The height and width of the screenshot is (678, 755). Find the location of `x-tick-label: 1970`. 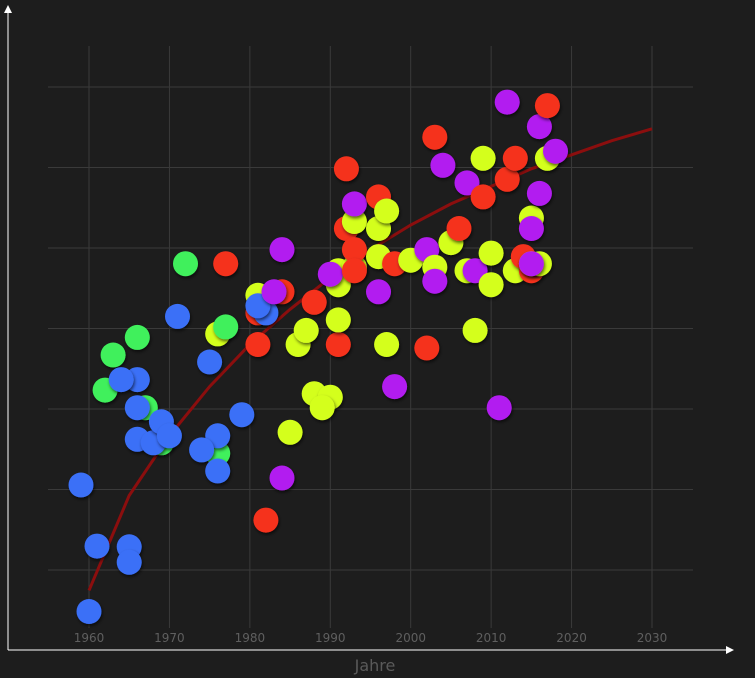

x-tick-label: 1970 is located at coordinates (169, 638).